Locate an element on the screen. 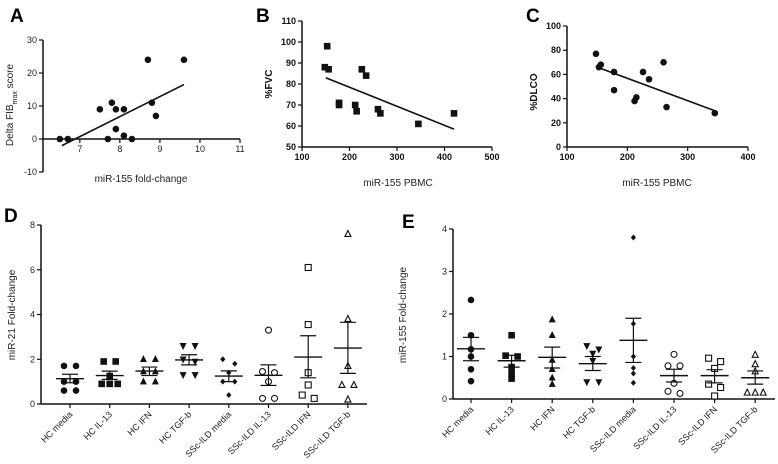 The height and width of the screenshot is (464, 778). category-label: SSc-ILD IFN is located at coordinates (291, 430).